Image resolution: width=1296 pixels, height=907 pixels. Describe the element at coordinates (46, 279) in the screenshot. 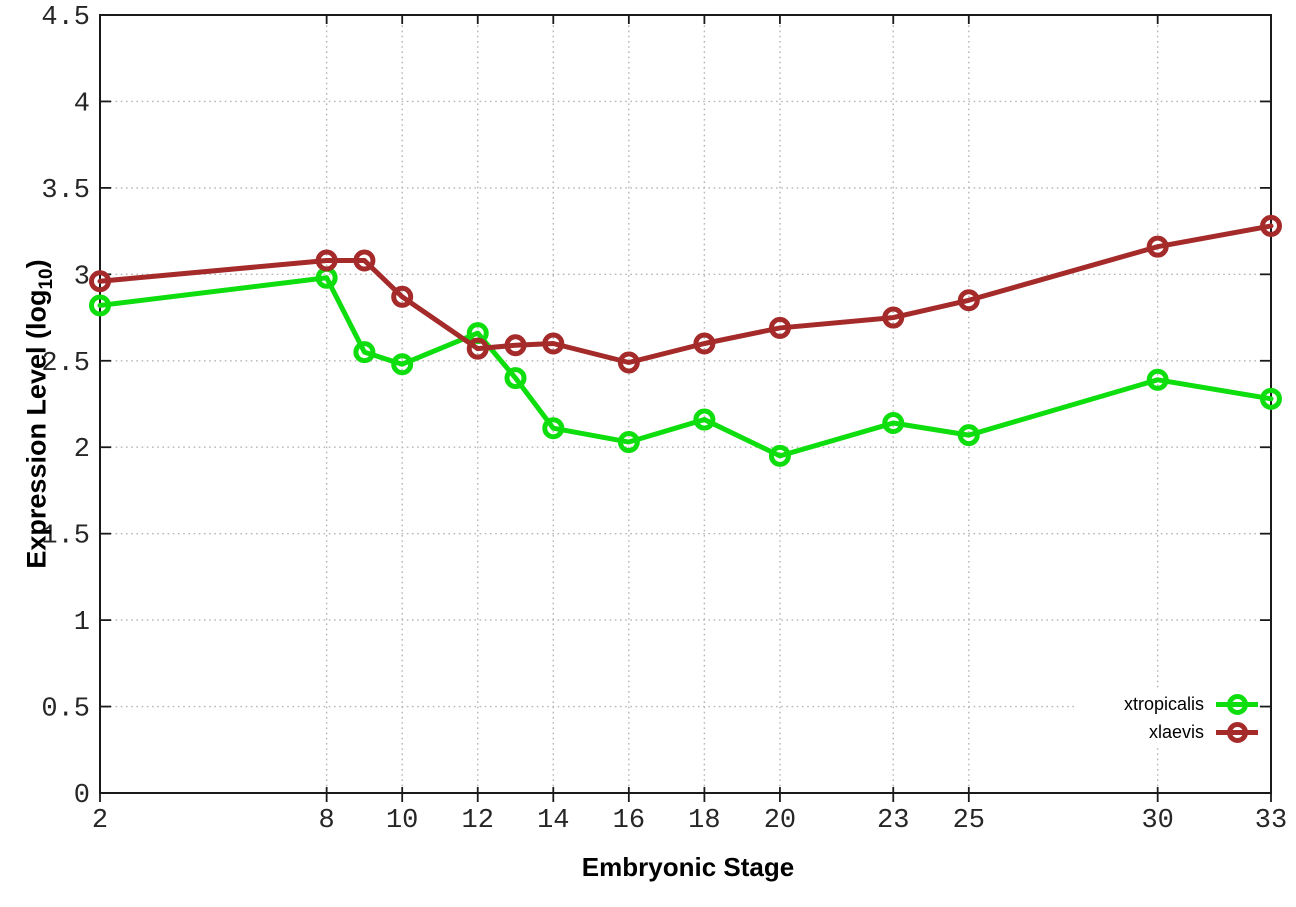

I see `y-axis-title-subscript: 10` at that location.